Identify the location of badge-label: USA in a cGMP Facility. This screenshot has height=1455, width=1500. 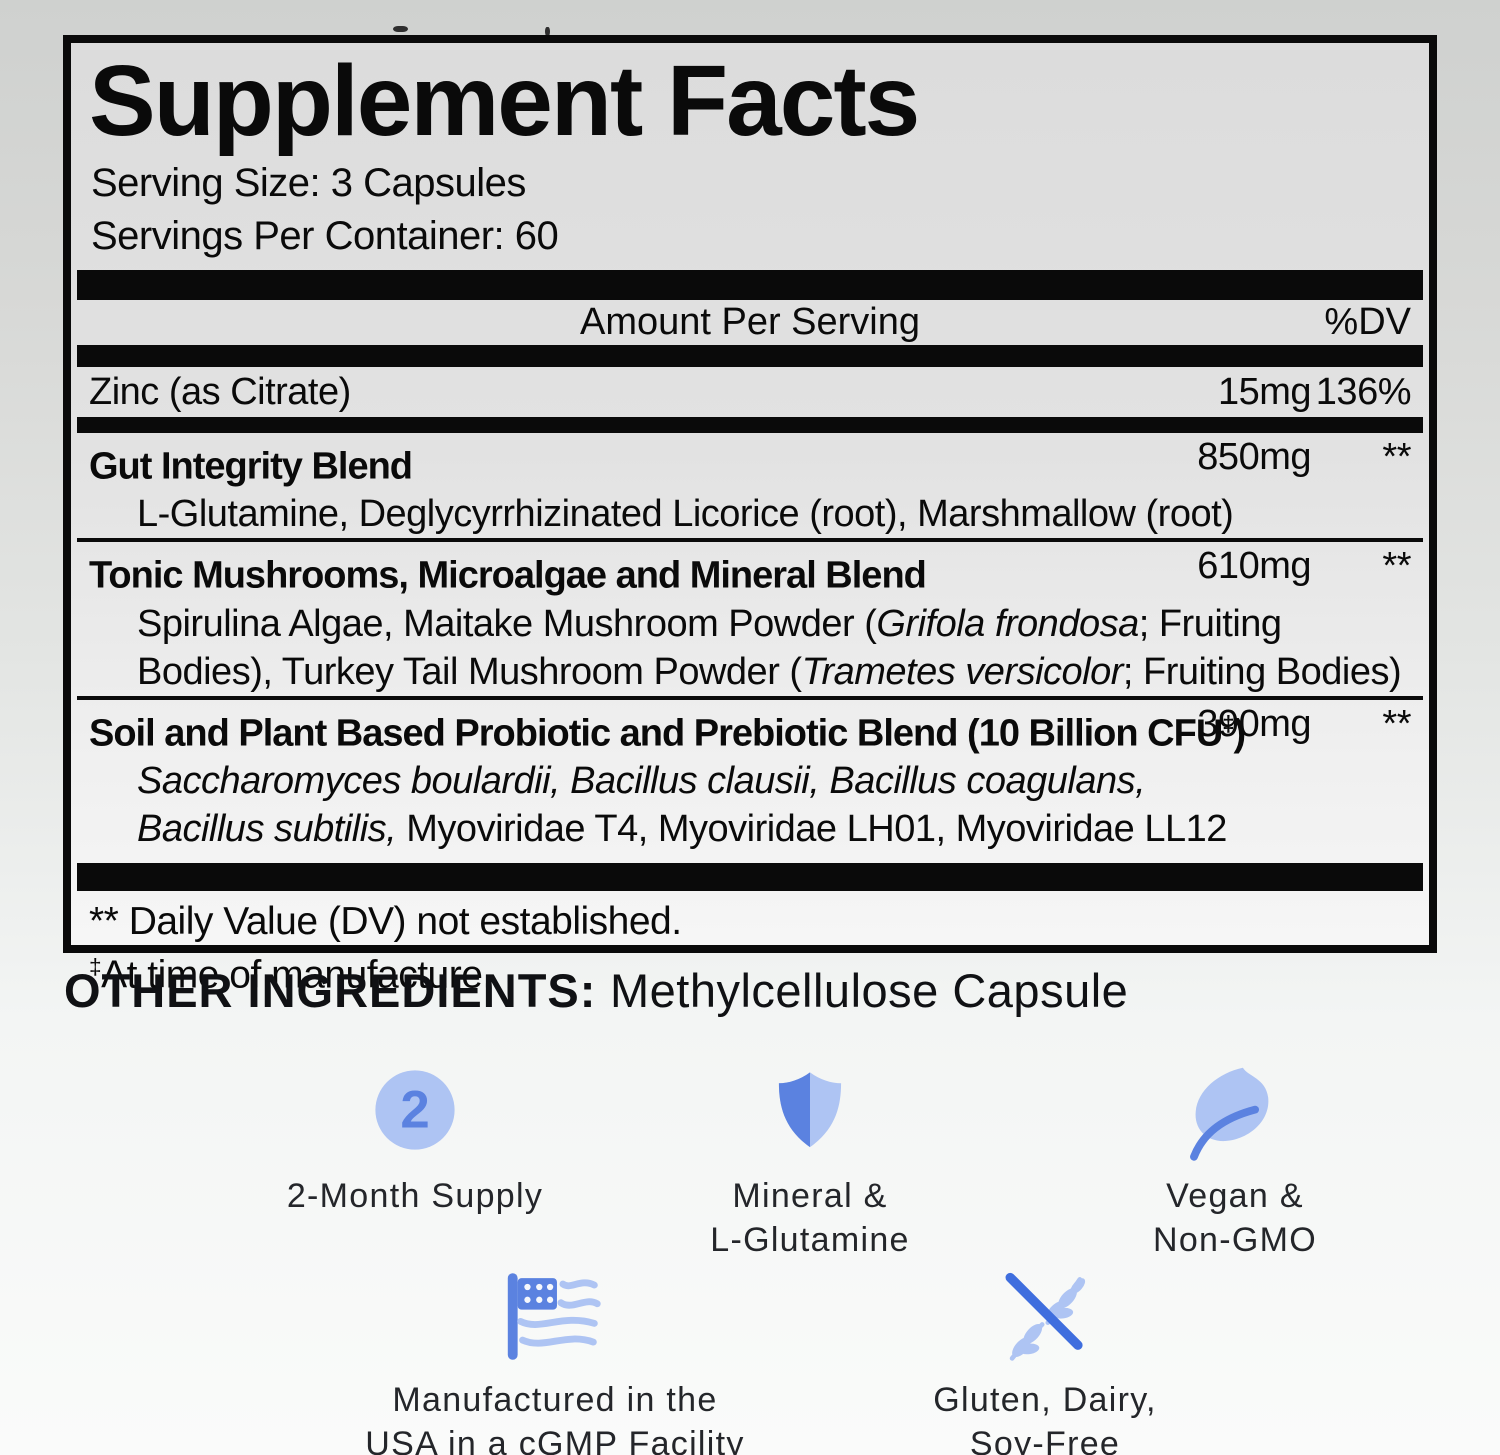
(555, 1440).